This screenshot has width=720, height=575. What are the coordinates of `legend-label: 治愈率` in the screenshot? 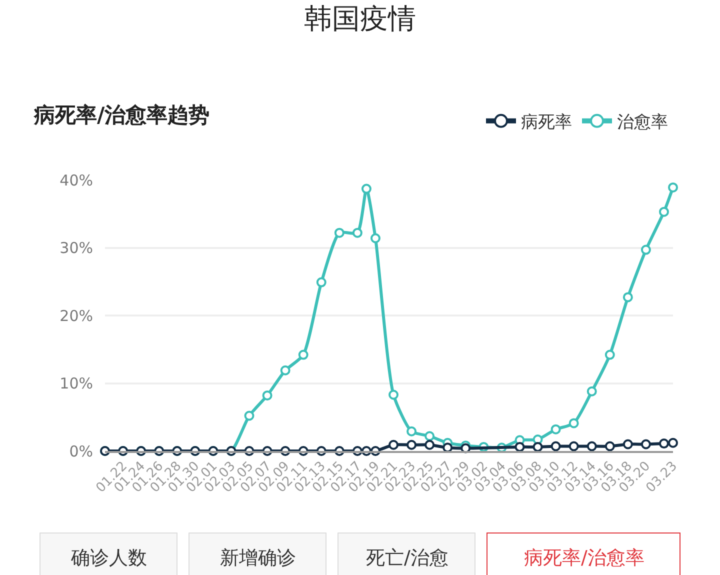 It's located at (642, 122).